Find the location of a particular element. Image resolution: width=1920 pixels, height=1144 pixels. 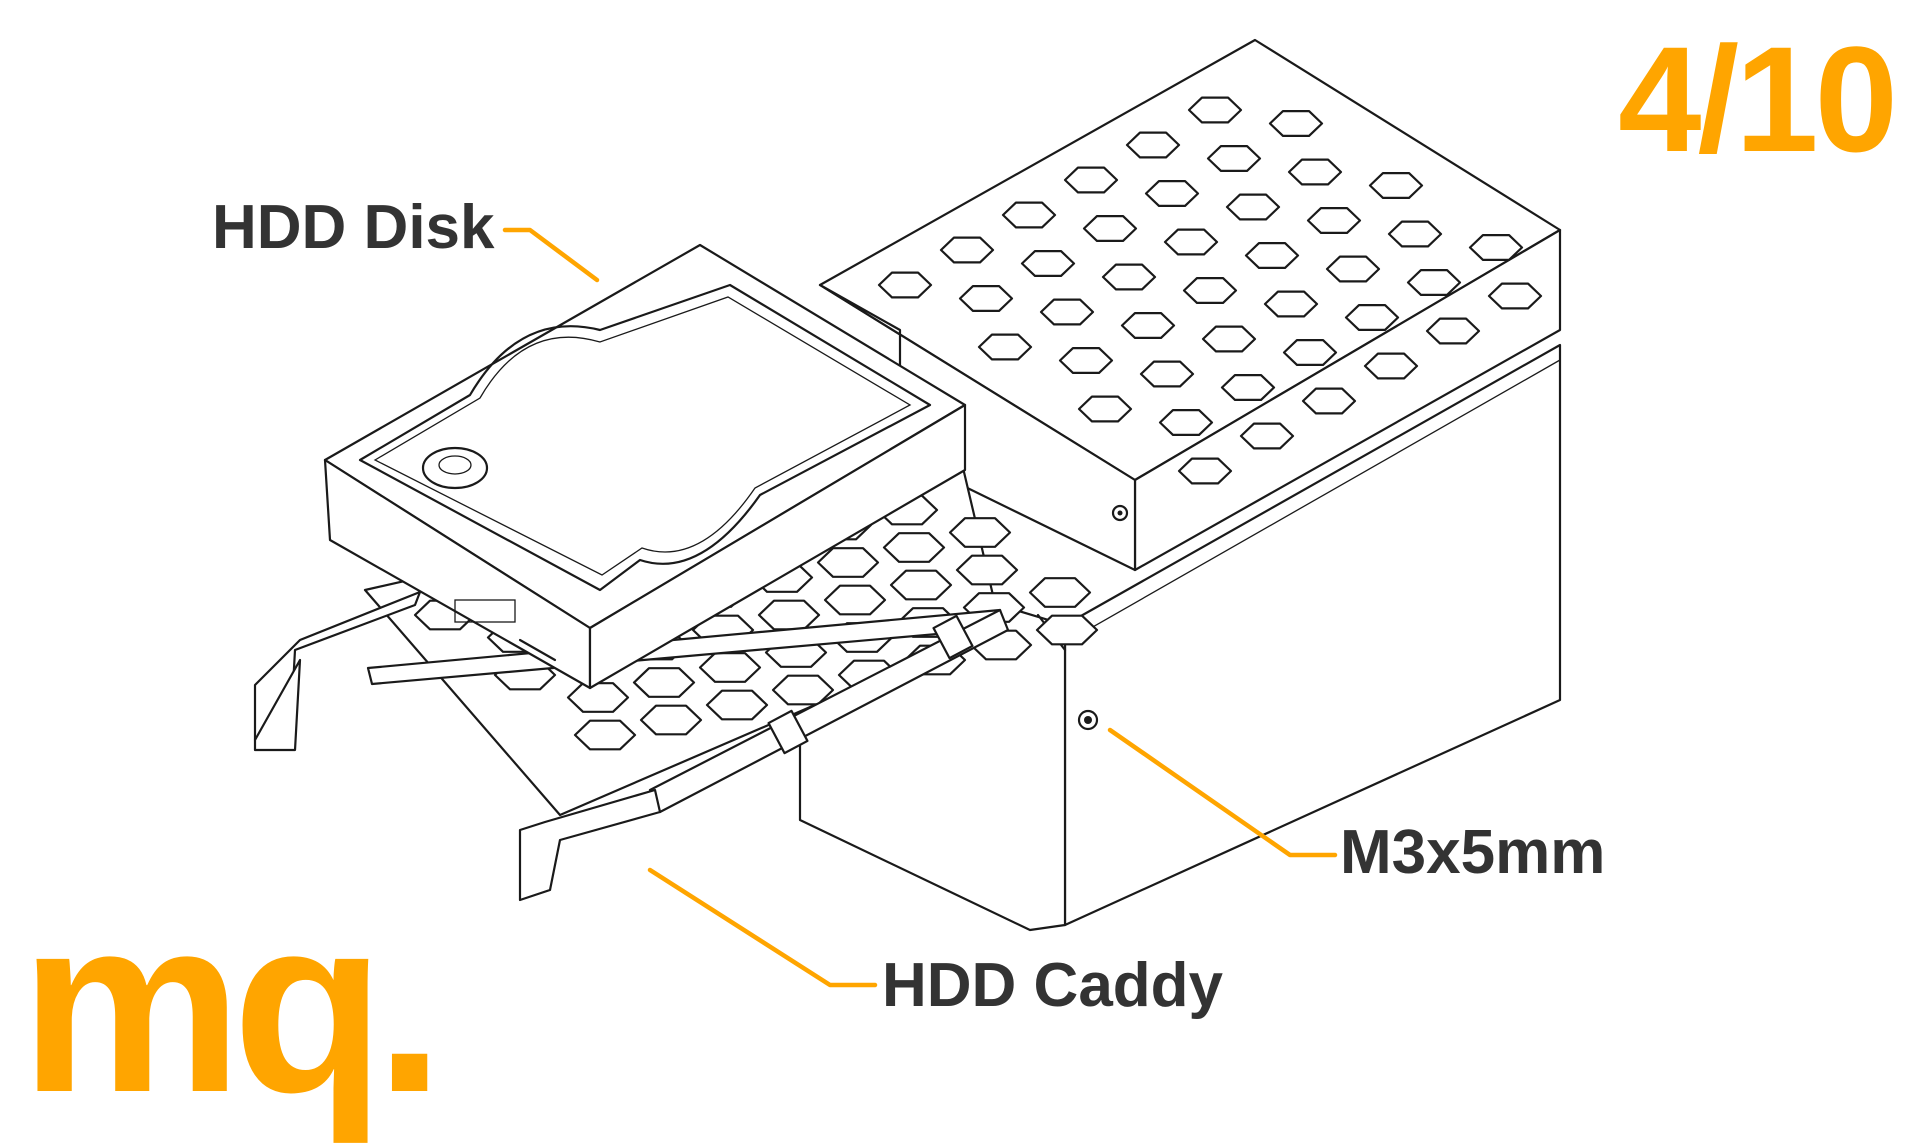

hdd-disk-label: HDD Disk is located at coordinates (353, 227).